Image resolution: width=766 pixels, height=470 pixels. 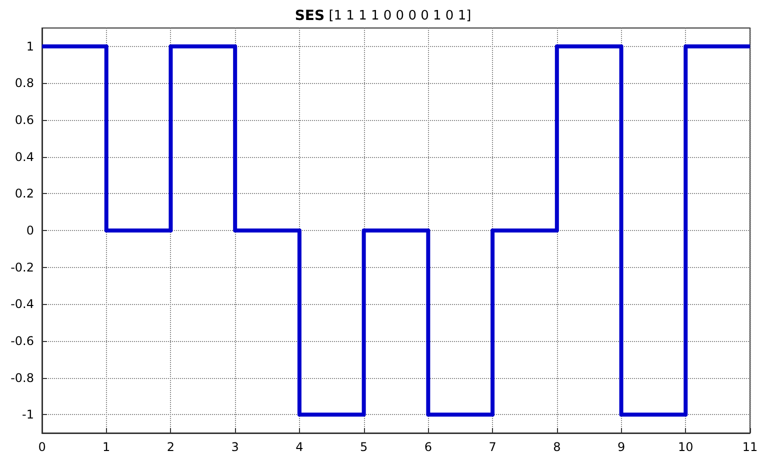 What do you see at coordinates (22, 304) in the screenshot?
I see `y-tick-label: -0.4` at bounding box center [22, 304].